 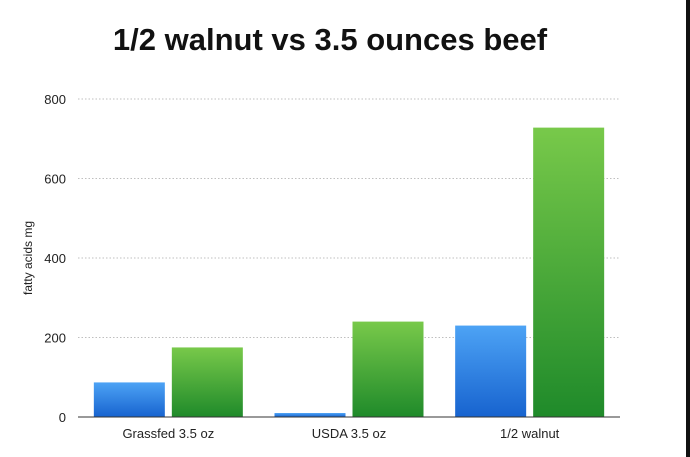 I want to click on x-axis-ticks: Grassfed 3.5 oz USDA 3.5 oz 1/2 walnut, so click(x=340, y=433).